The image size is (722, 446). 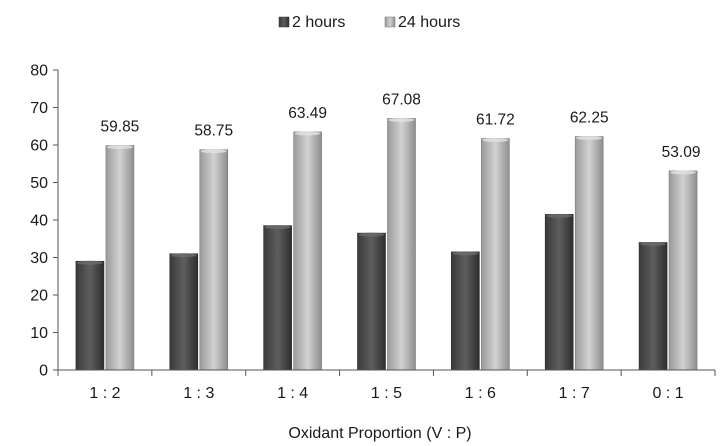 What do you see at coordinates (307, 113) in the screenshot?
I see `data-label: 63.49` at bounding box center [307, 113].